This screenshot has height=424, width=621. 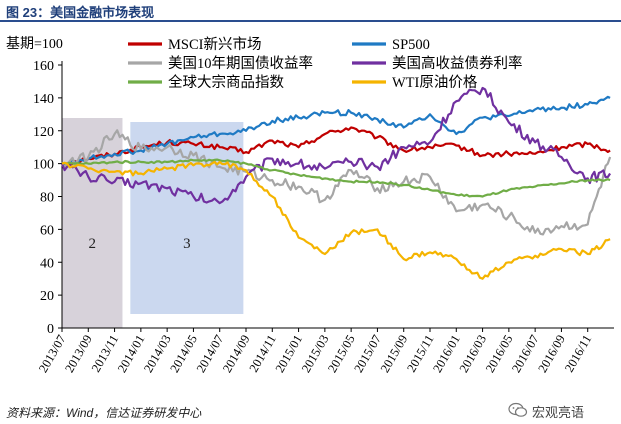 What do you see at coordinates (558, 412) in the screenshot?
I see `watermark-text: 宏观亮语` at bounding box center [558, 412].